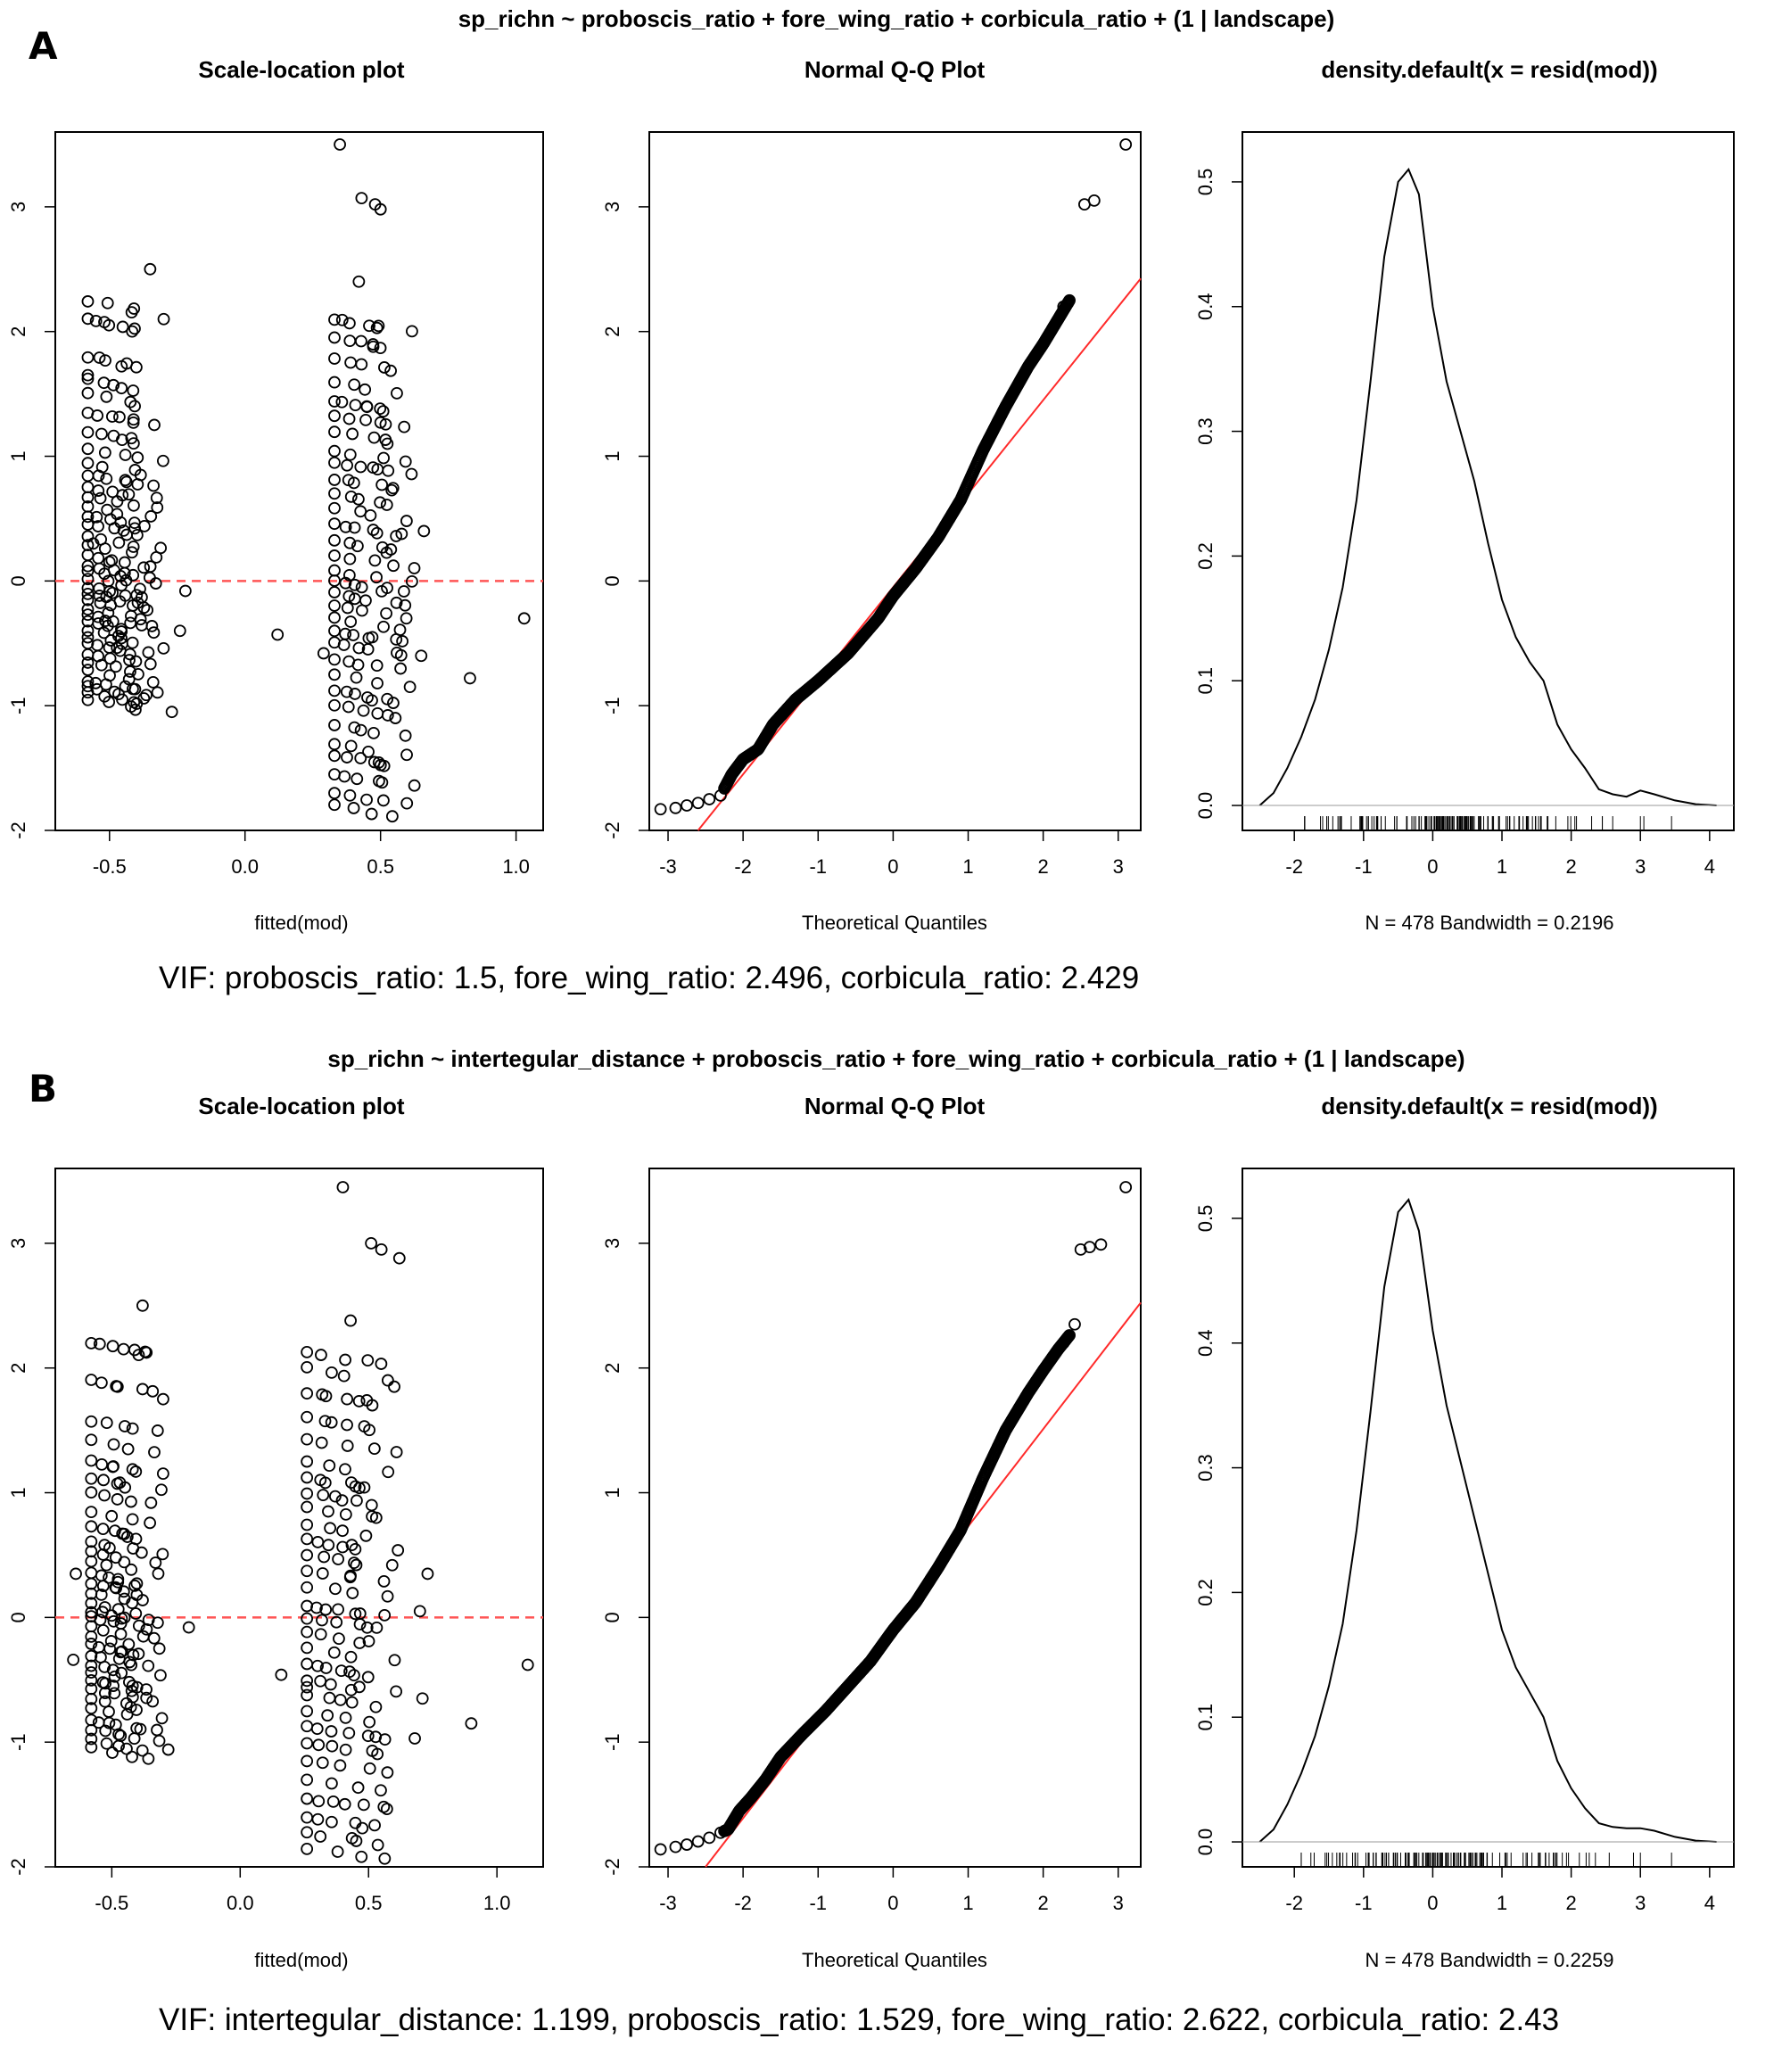 The width and height of the screenshot is (1782, 2072). Describe the element at coordinates (612, 207) in the screenshot. I see `y-tick-label: 3` at that location.